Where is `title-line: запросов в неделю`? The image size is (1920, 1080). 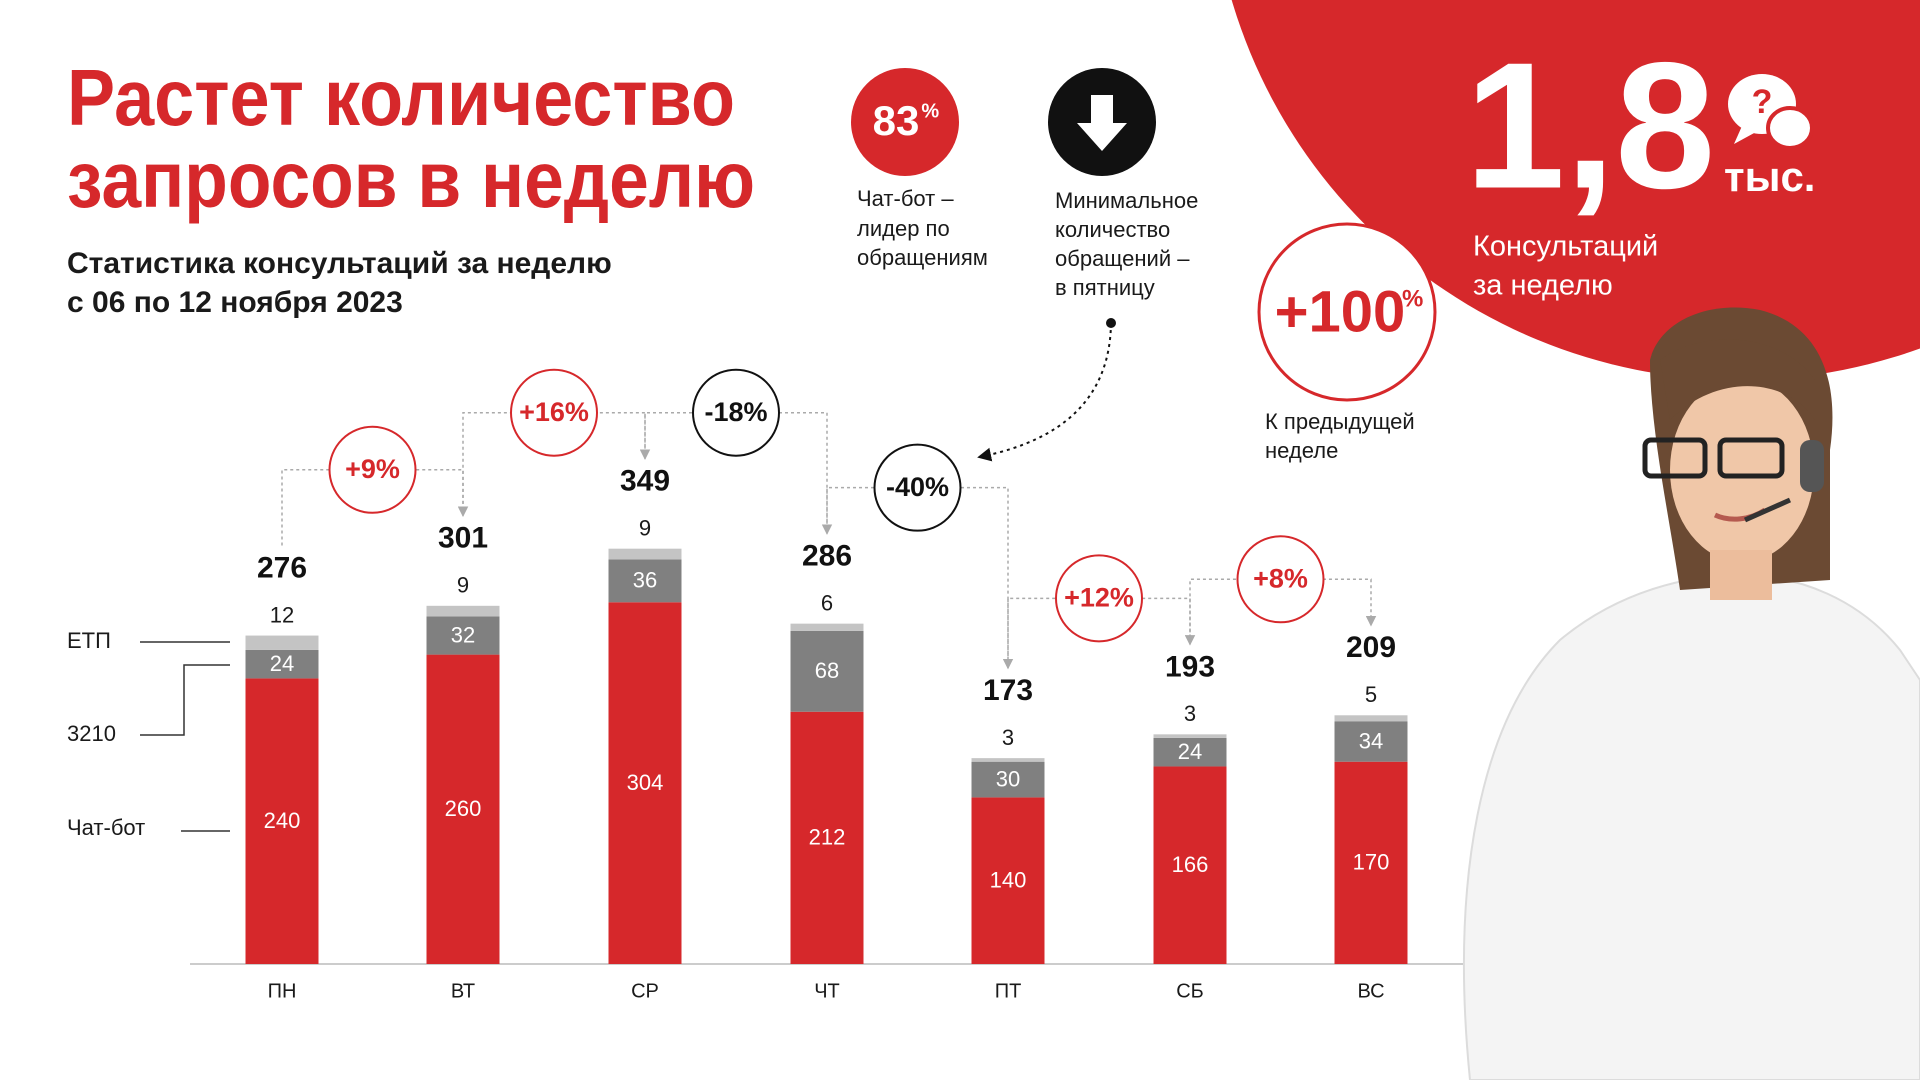 title-line: запросов в неделю is located at coordinates (411, 179).